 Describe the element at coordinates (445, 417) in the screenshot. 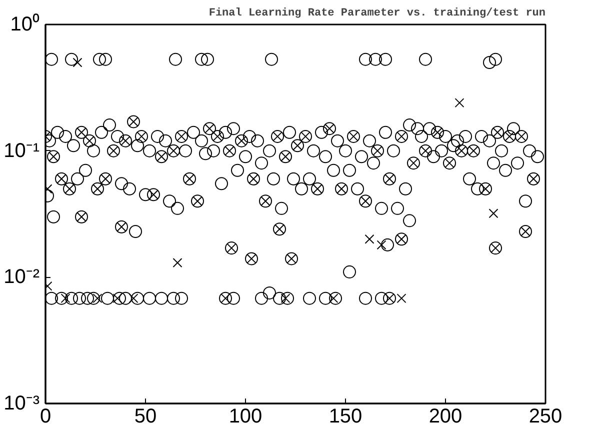

I see `x-tick-label: 200` at that location.